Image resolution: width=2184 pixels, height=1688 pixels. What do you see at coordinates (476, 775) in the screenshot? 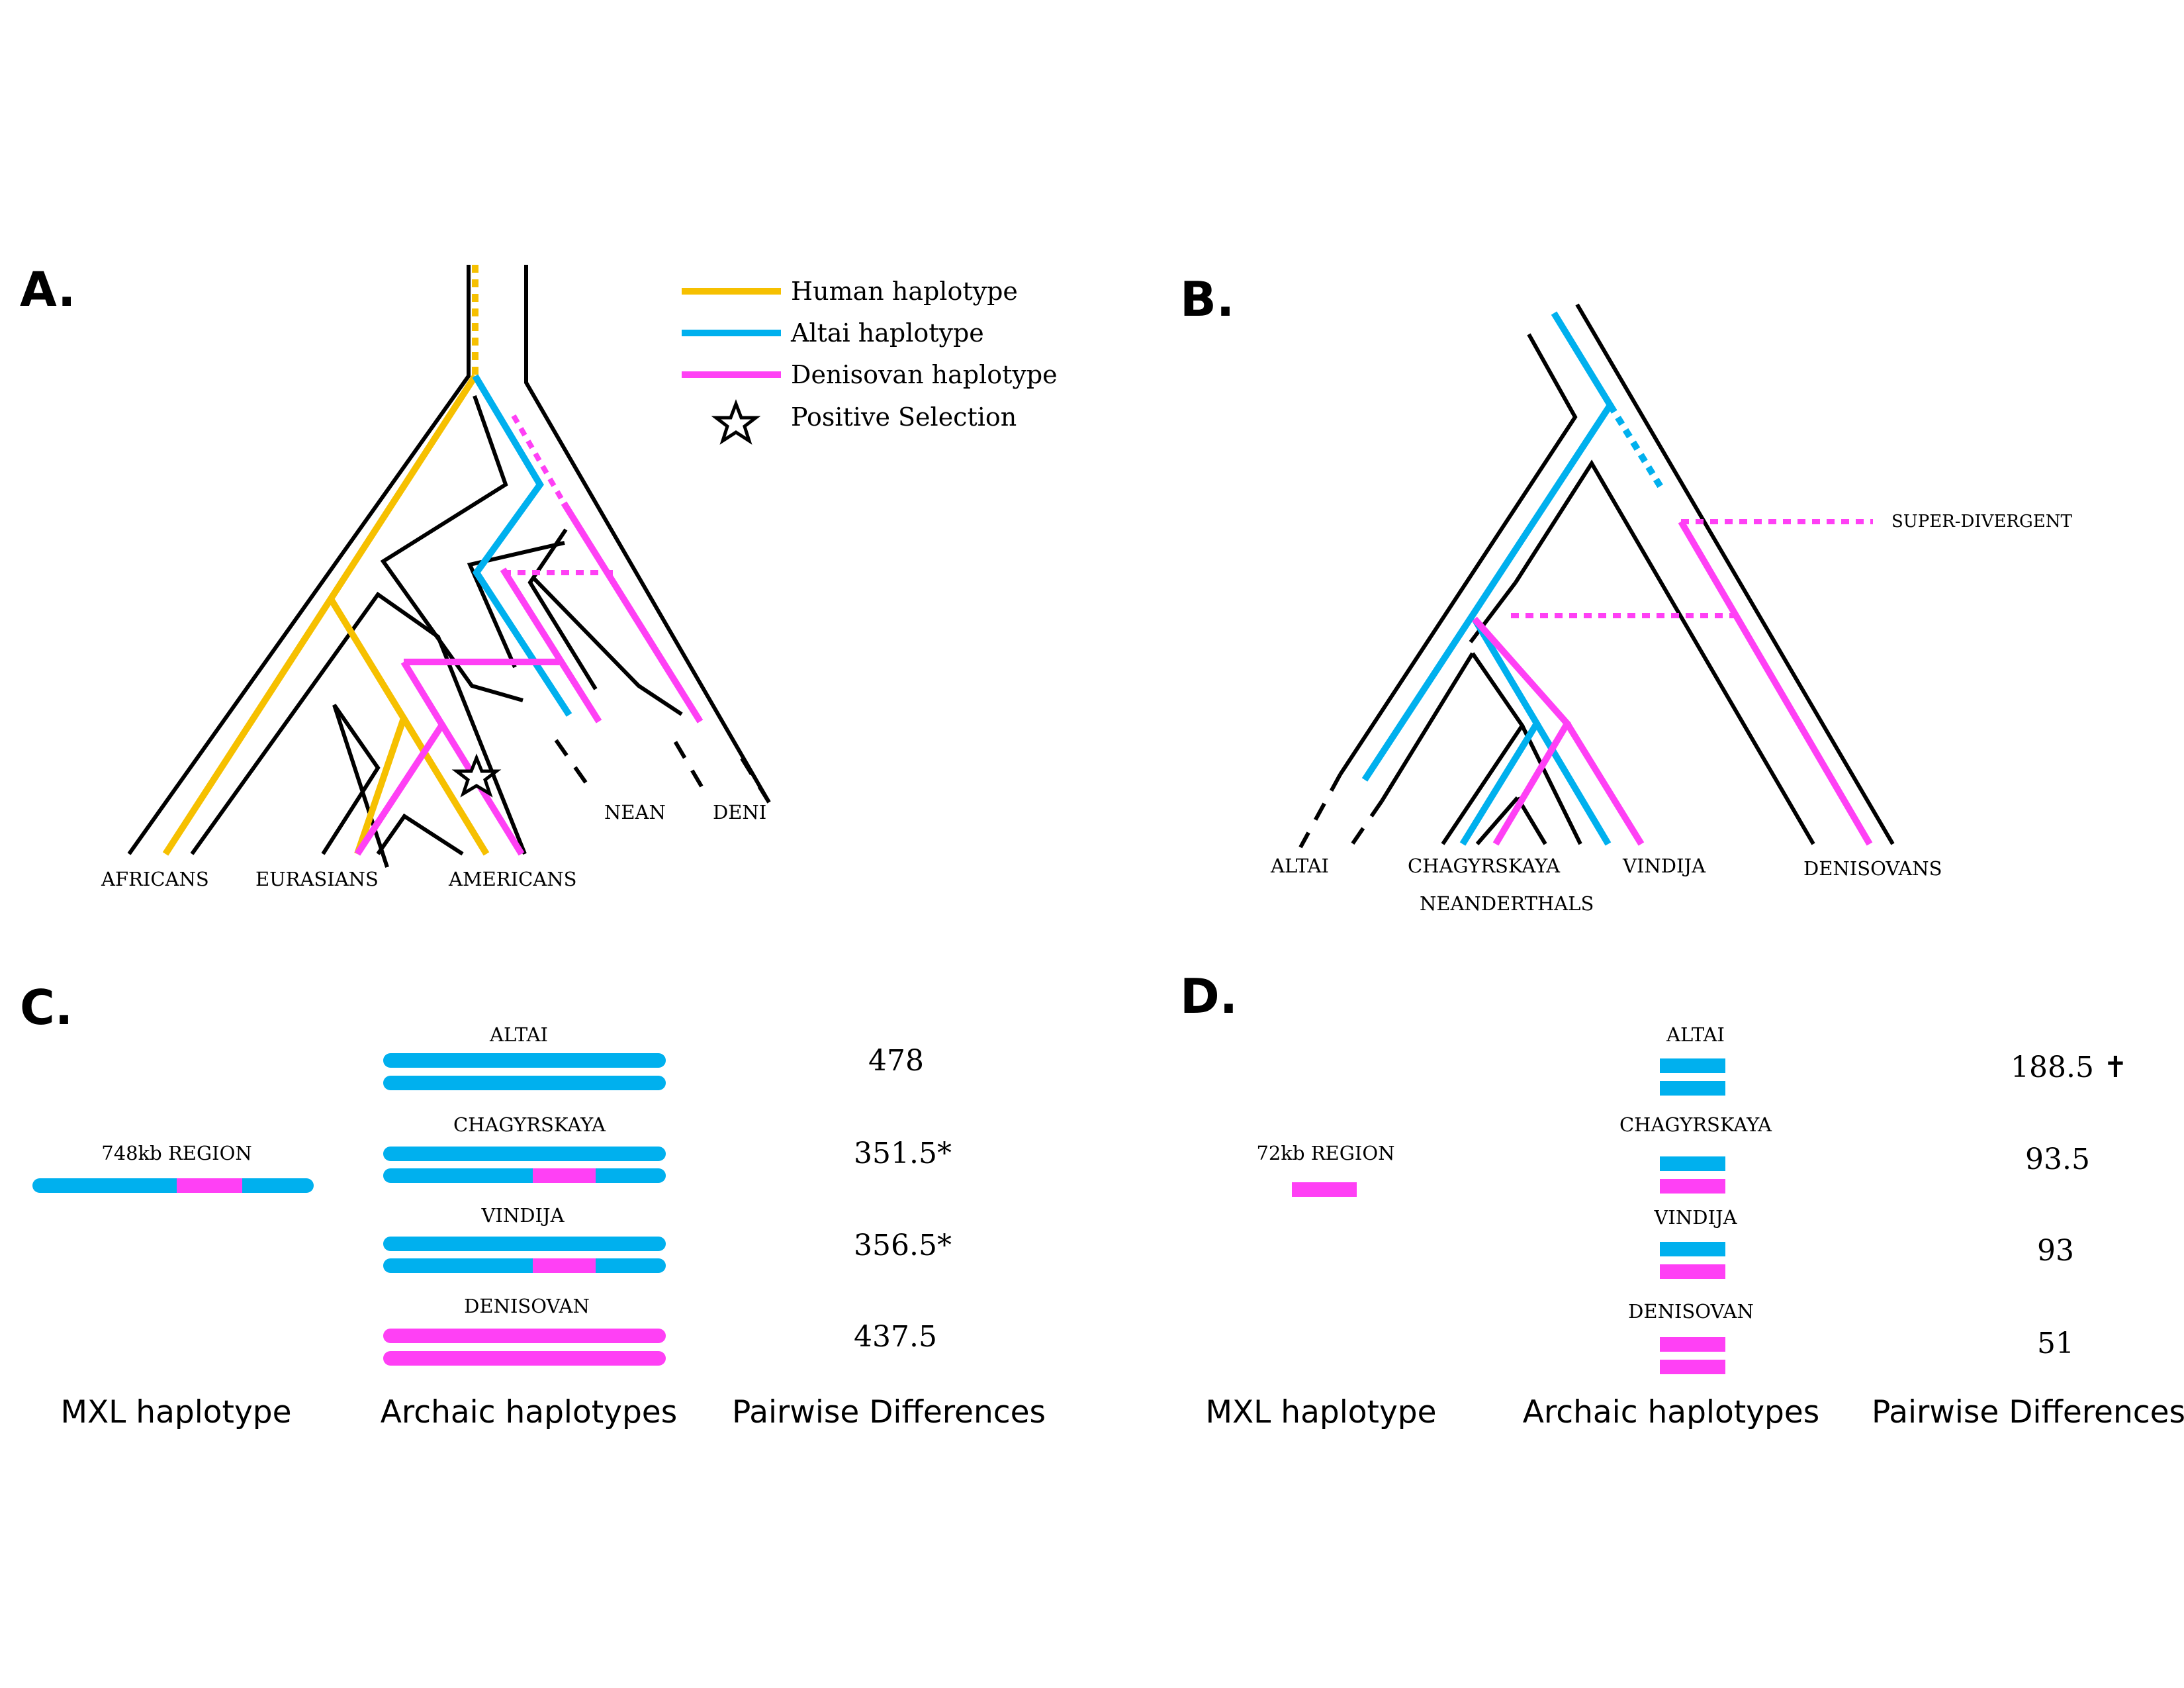
I see `selection-star-icon` at bounding box center [476, 775].